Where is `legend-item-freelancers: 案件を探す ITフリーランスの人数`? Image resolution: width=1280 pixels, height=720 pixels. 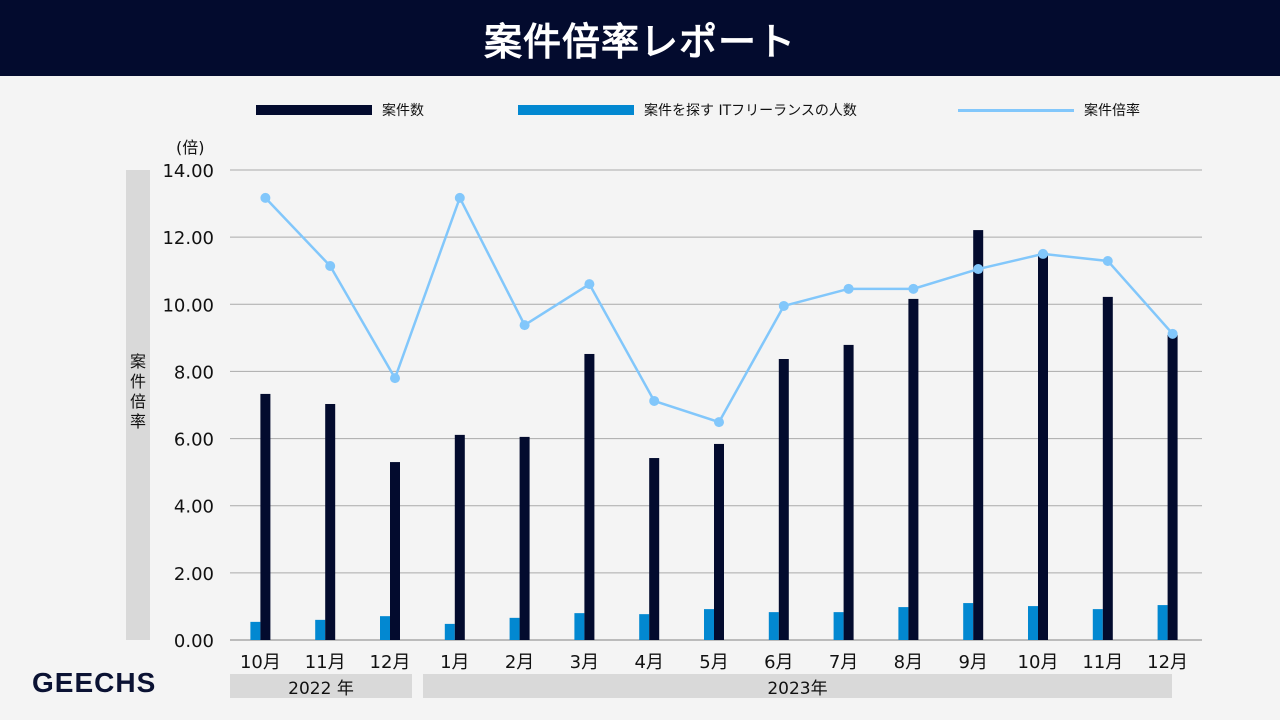 legend-item-freelancers: 案件を探す ITフリーランスの人数 is located at coordinates (687, 110).